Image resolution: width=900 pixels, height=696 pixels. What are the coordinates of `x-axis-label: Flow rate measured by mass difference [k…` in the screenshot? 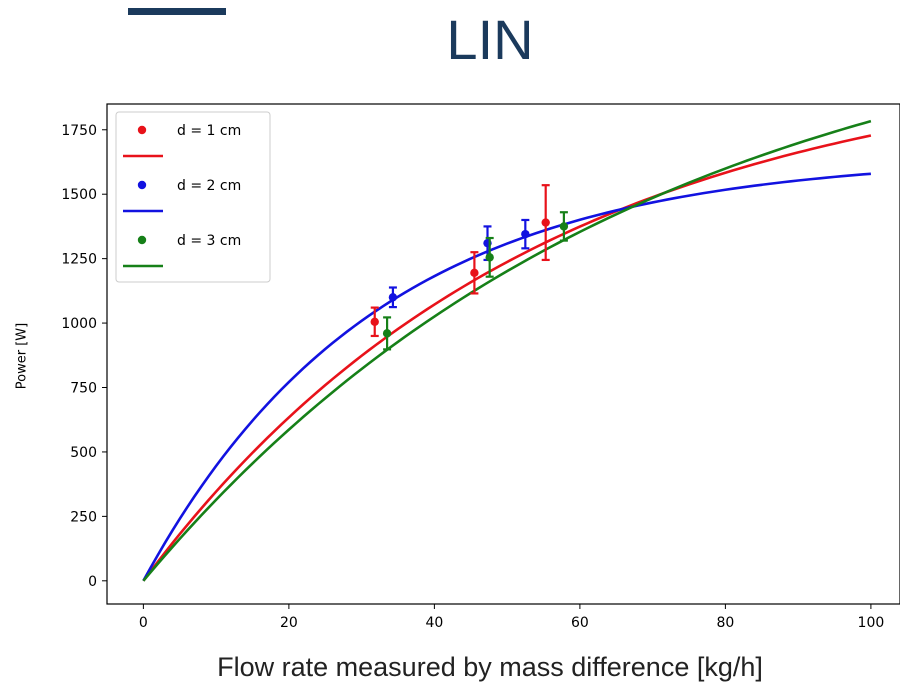 It's located at (490, 667).